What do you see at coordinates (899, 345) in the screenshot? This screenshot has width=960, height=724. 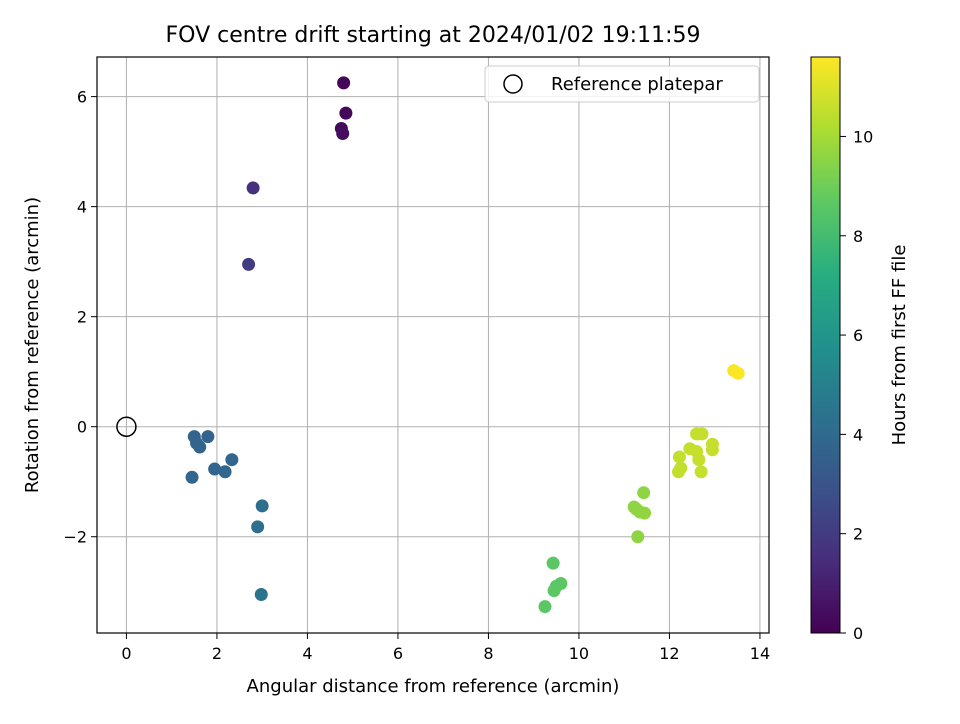 I see `colorbar-label: Hours from first FF file` at bounding box center [899, 345].